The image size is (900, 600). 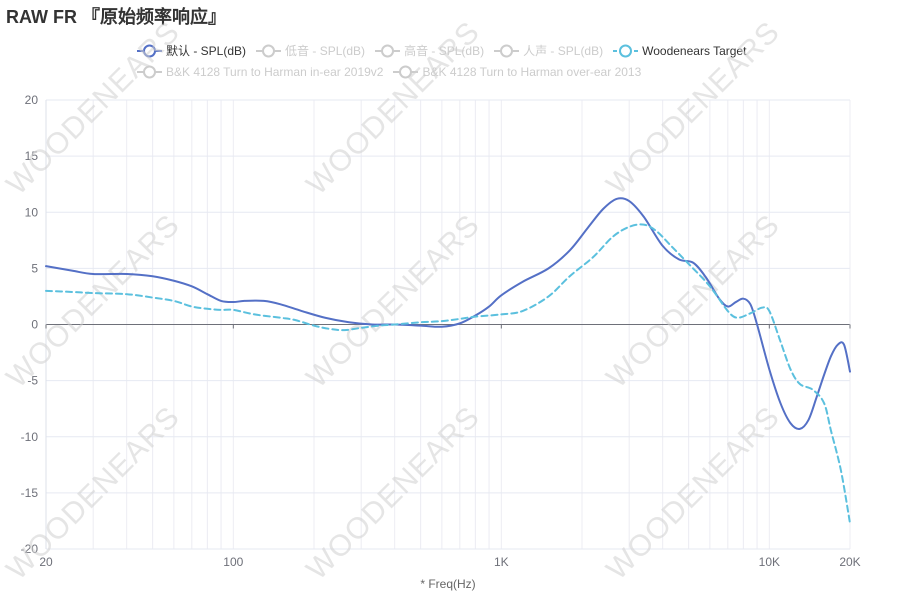 I want to click on y-tick-label: 0, so click(x=34, y=325).